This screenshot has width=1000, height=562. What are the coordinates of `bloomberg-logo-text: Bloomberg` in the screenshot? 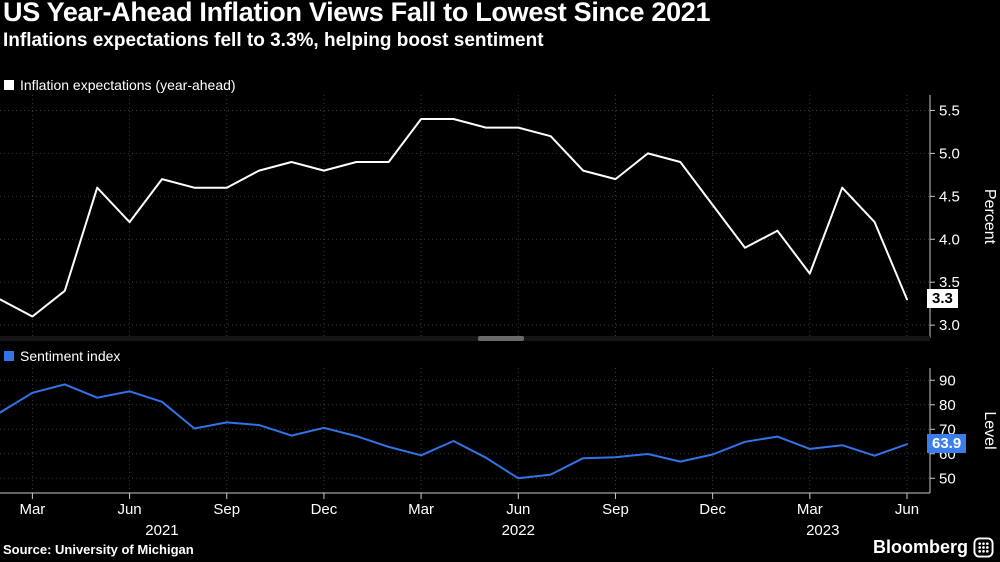 It's located at (920, 547).